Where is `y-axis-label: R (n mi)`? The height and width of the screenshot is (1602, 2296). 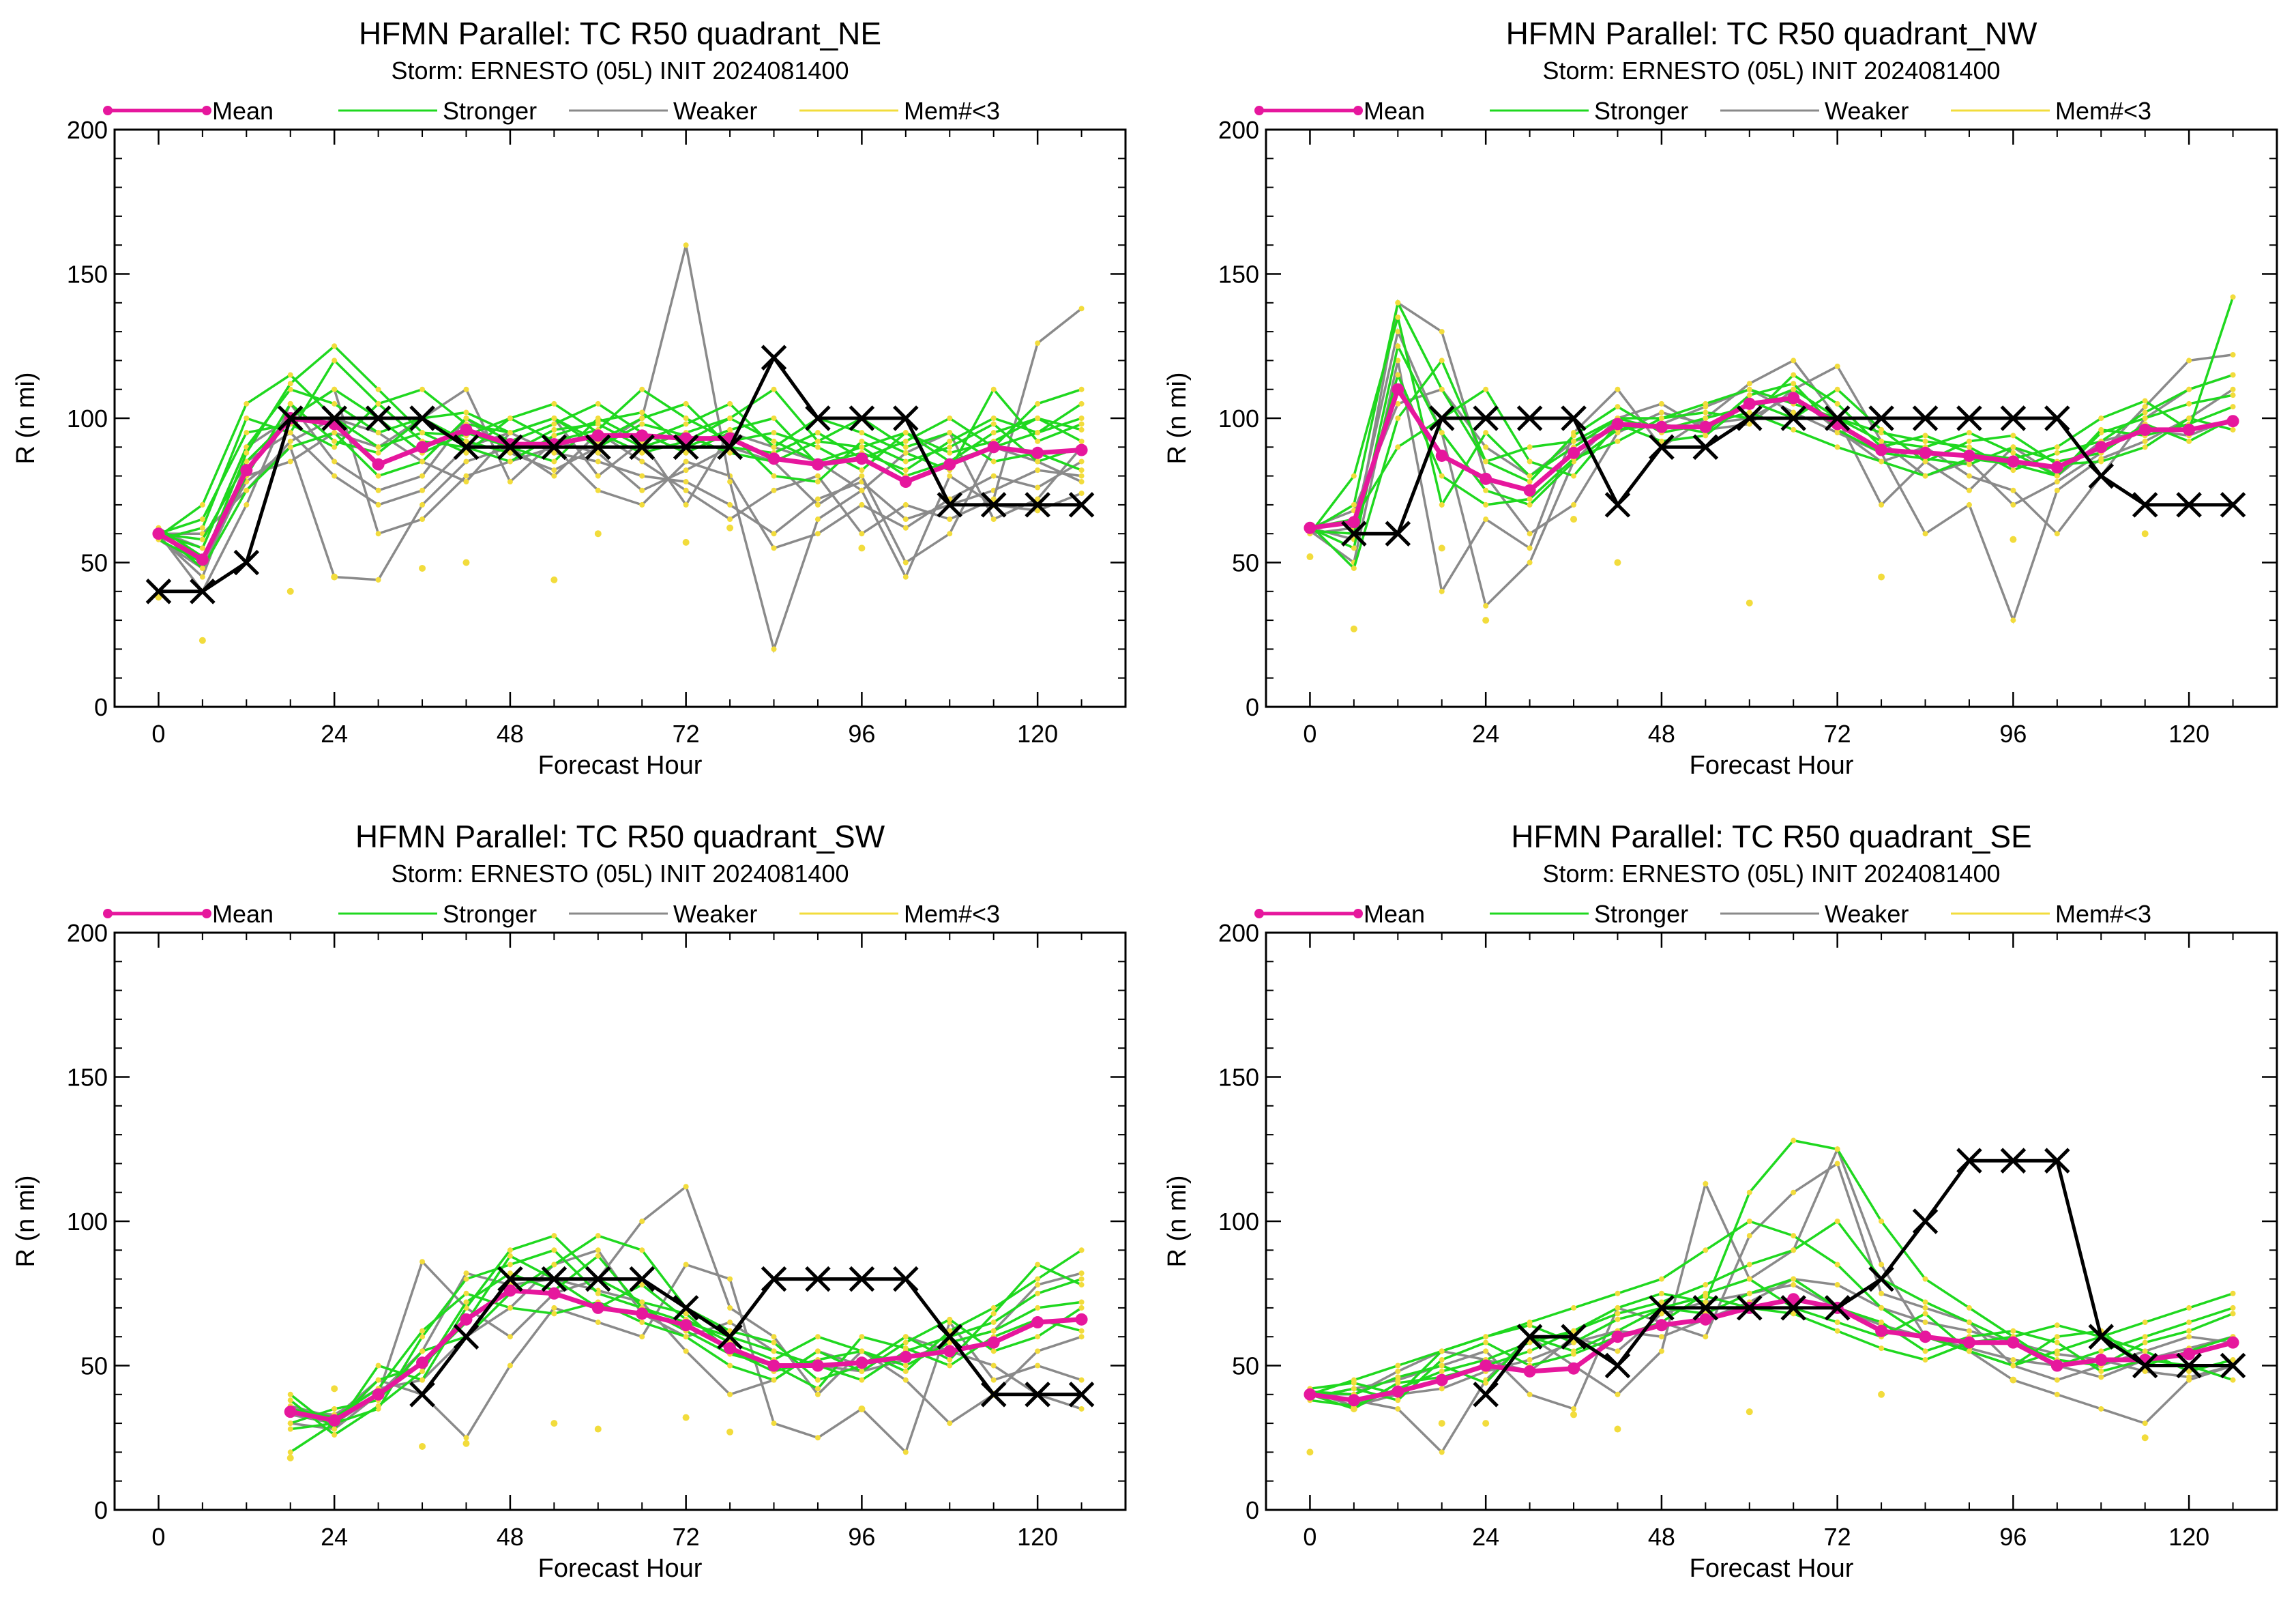 y-axis-label: R (n mi) is located at coordinates (26, 1221).